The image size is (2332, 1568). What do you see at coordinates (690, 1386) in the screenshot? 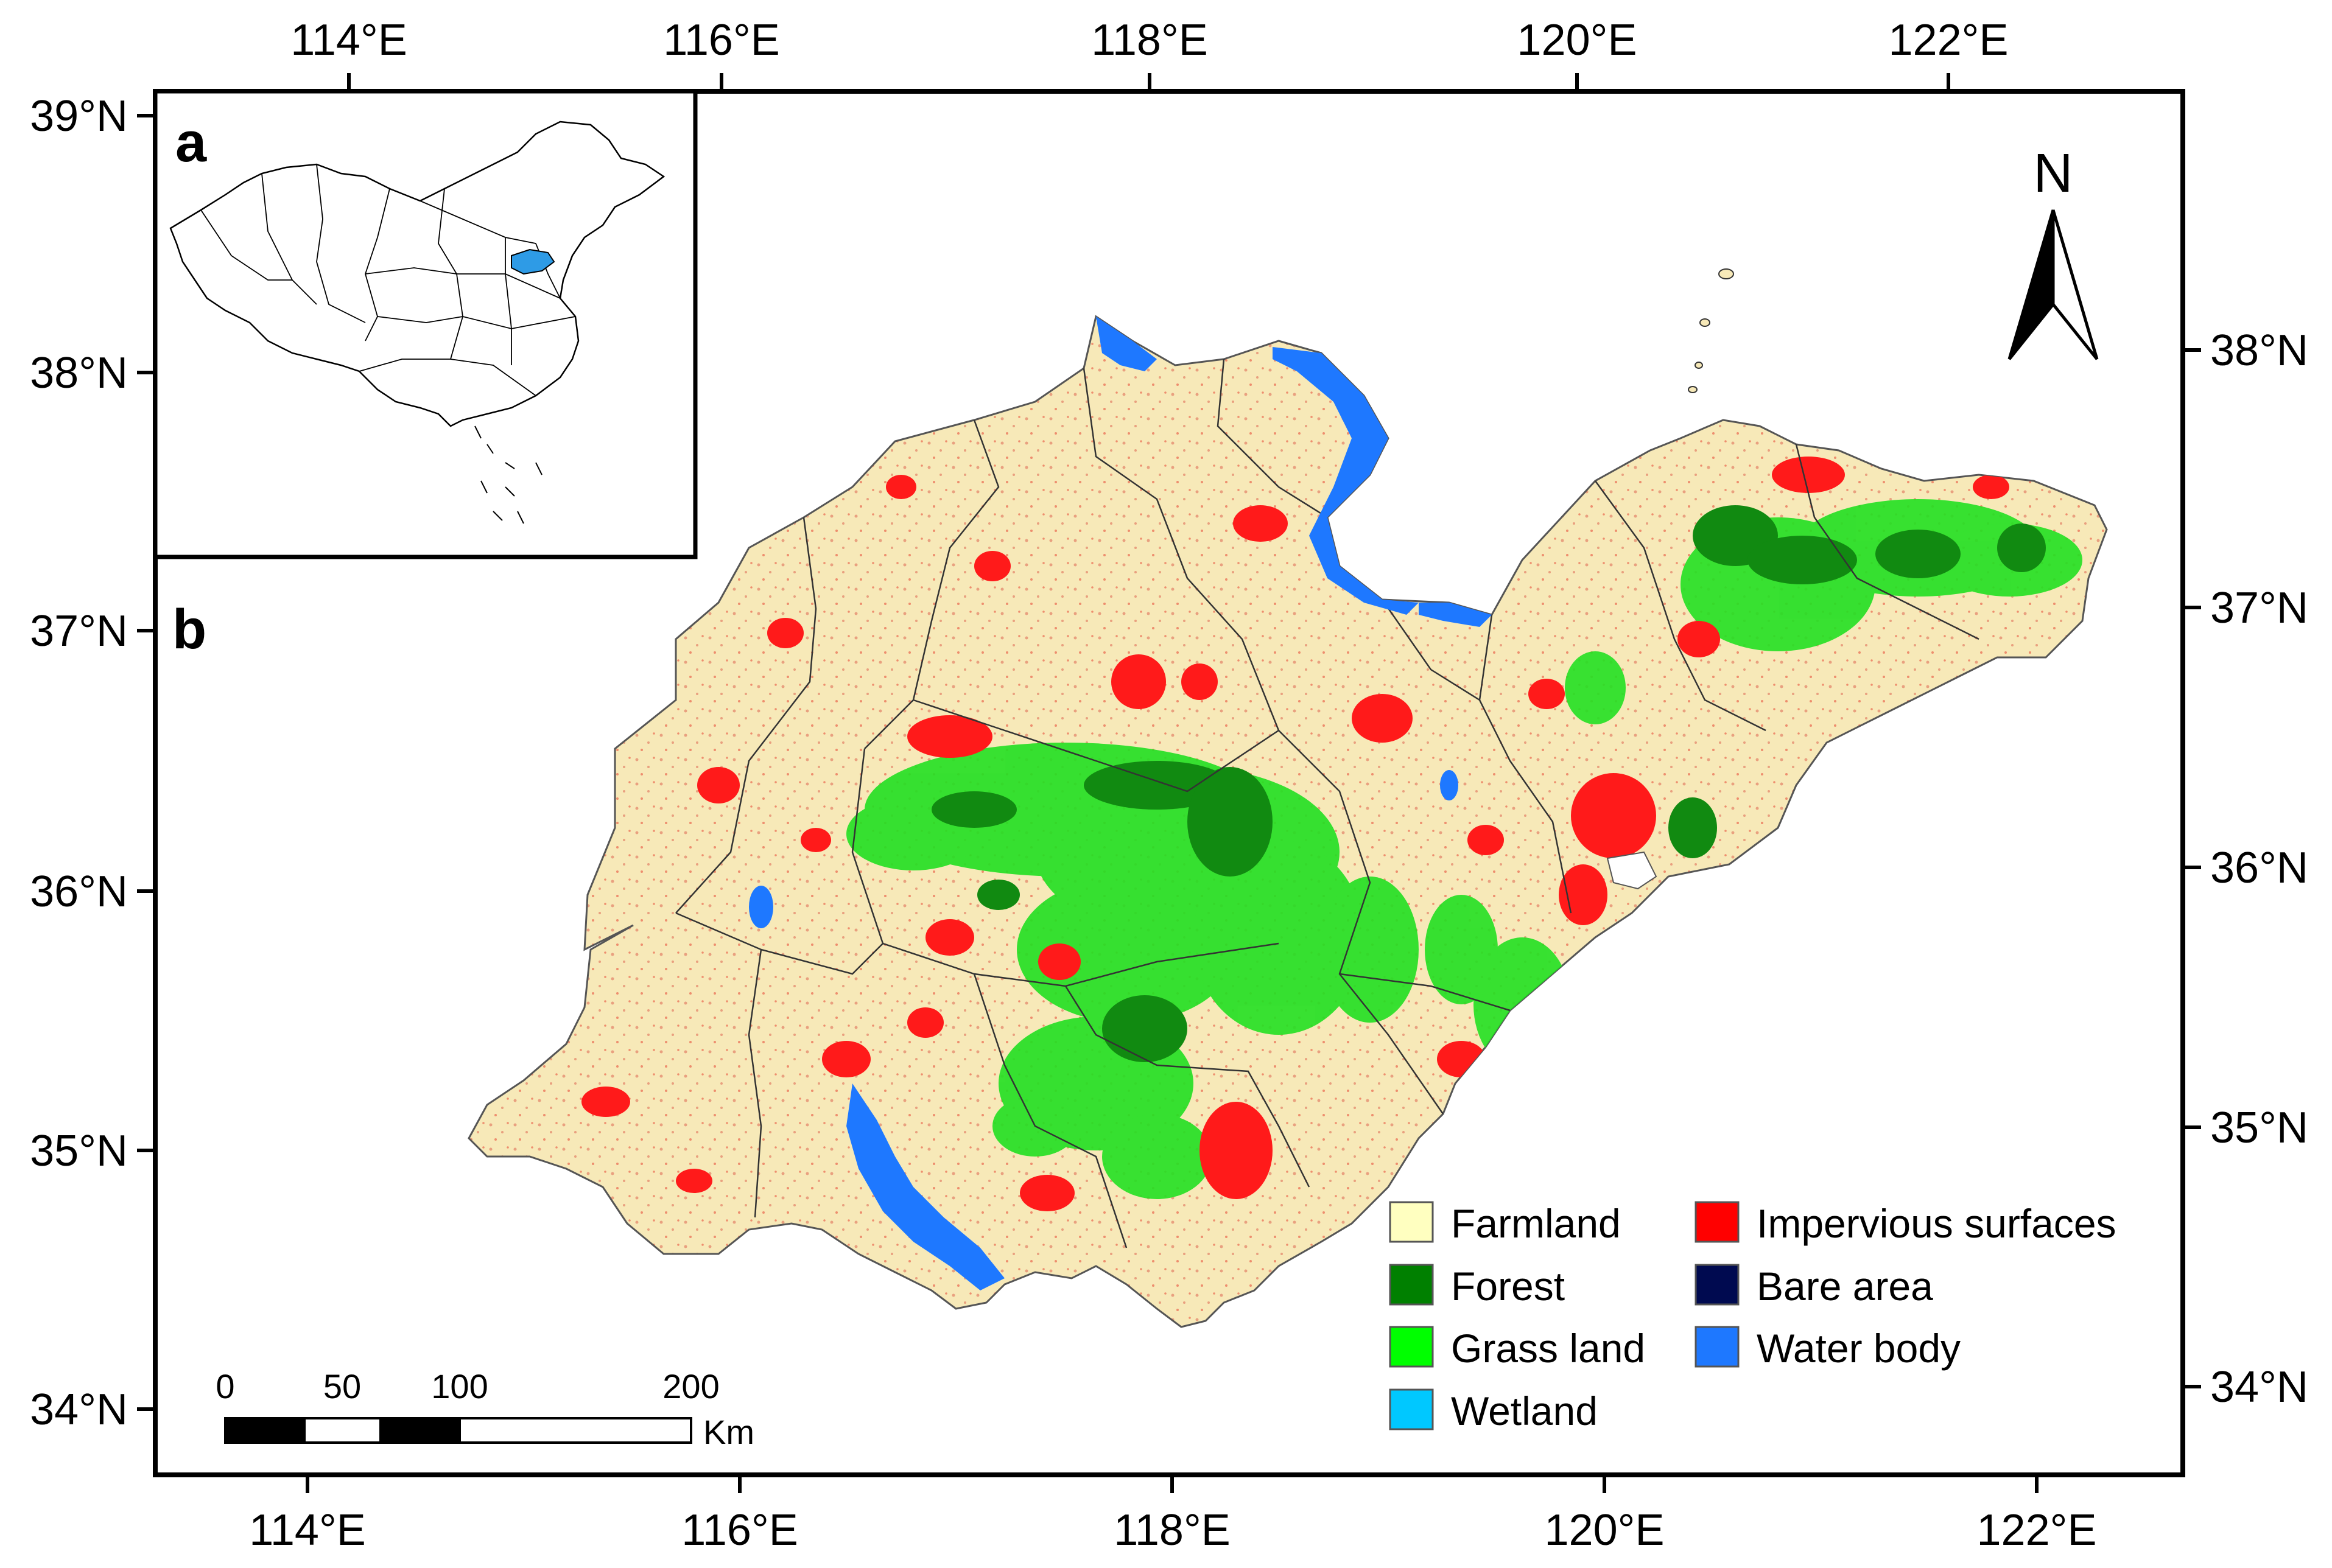
I see `scale-tick-label: 200` at bounding box center [690, 1386].